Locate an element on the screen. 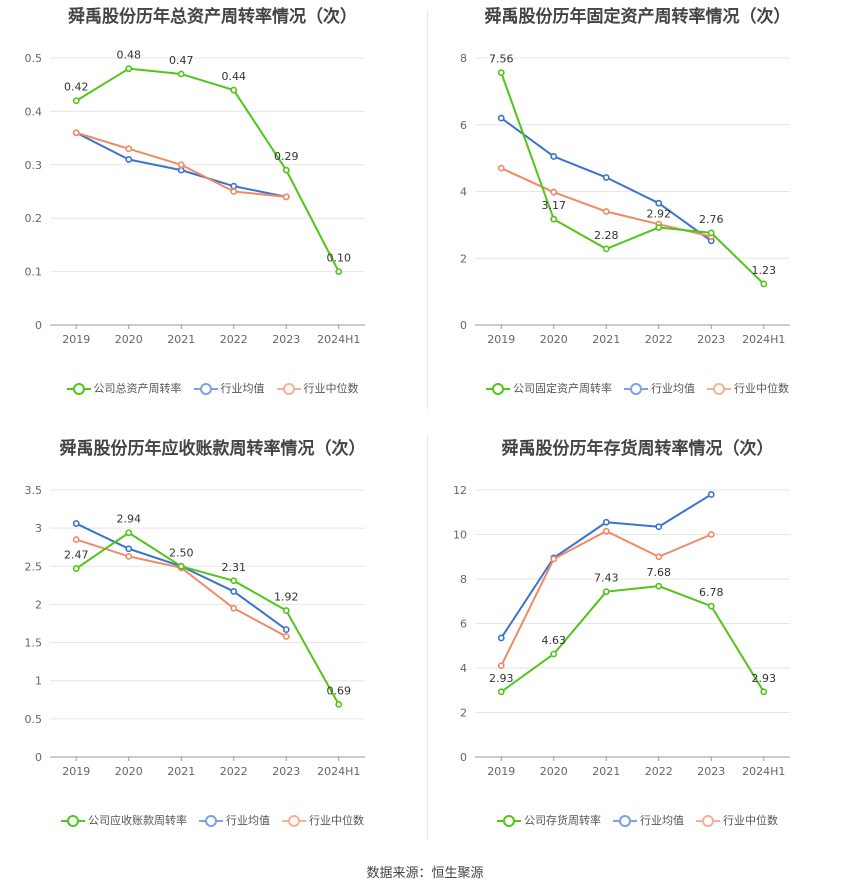 The height and width of the screenshot is (891, 850). data-label: 0.42 is located at coordinates (76, 87).